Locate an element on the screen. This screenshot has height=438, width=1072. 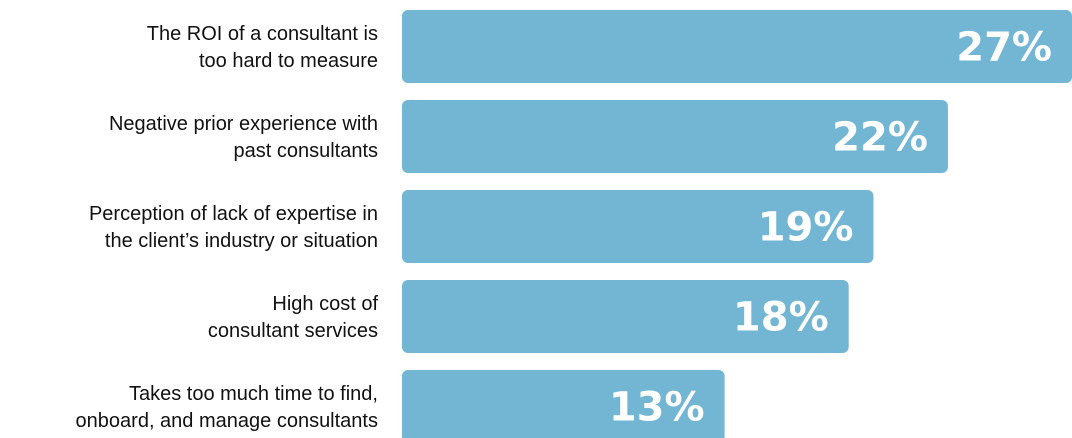
bar-row: 18% High cost of consultant services is located at coordinates (528, 316).